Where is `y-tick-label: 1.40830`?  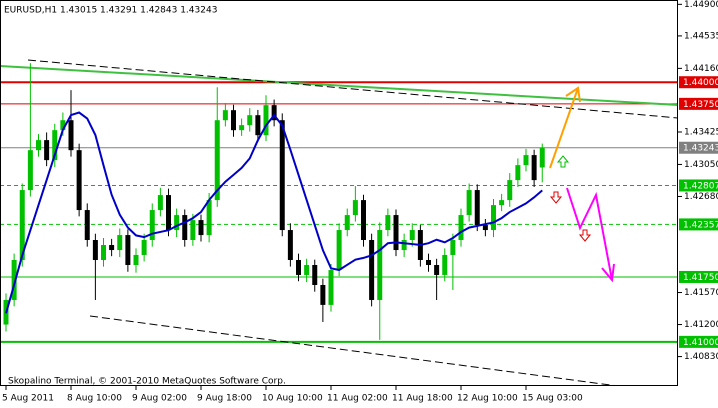
y-tick-label: 1.40830 is located at coordinates (701, 357).